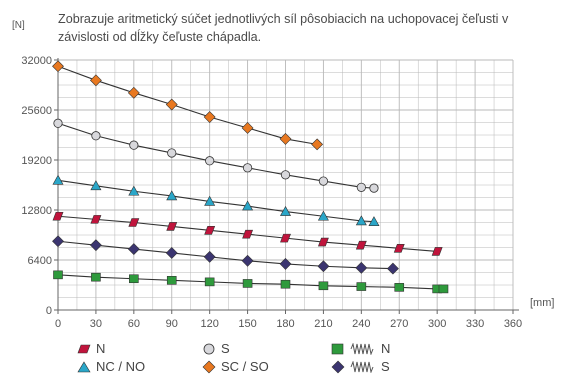 The height and width of the screenshot is (376, 563). I want to click on y-tick-label: 0, so click(49, 311).